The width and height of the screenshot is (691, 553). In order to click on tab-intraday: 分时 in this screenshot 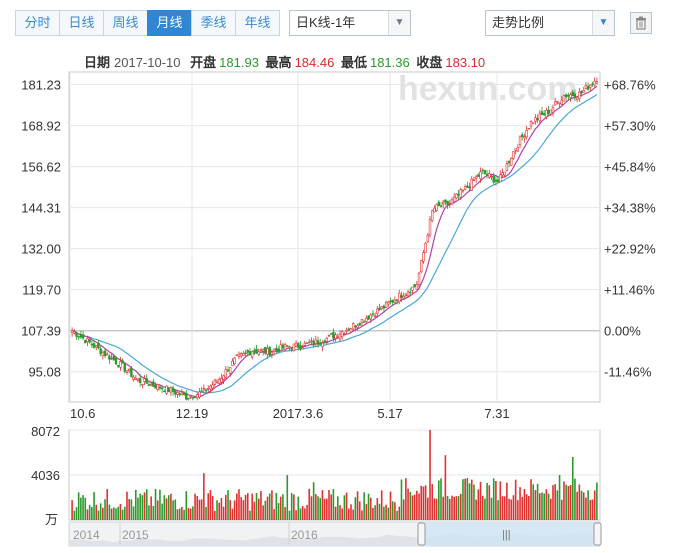, I will do `click(37, 23)`.